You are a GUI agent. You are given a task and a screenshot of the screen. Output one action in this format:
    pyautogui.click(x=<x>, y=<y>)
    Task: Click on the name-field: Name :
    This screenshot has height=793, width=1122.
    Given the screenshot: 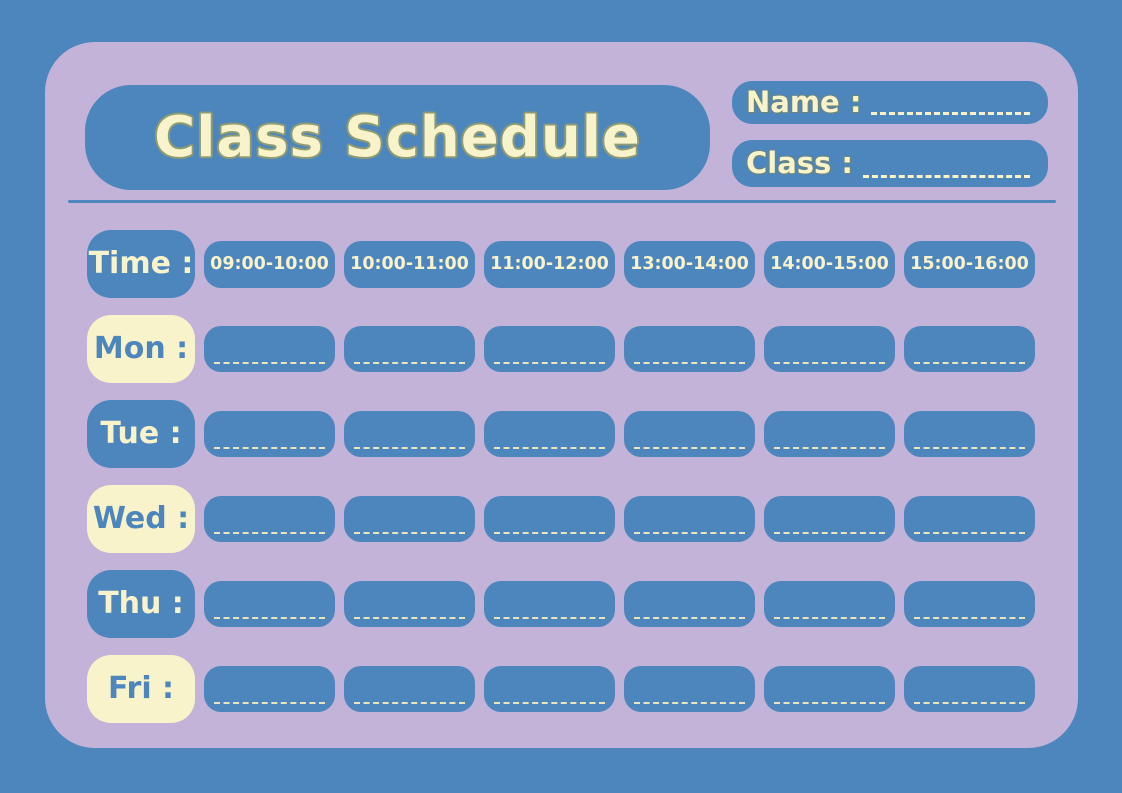 What is the action you would take?
    pyautogui.click(x=890, y=102)
    